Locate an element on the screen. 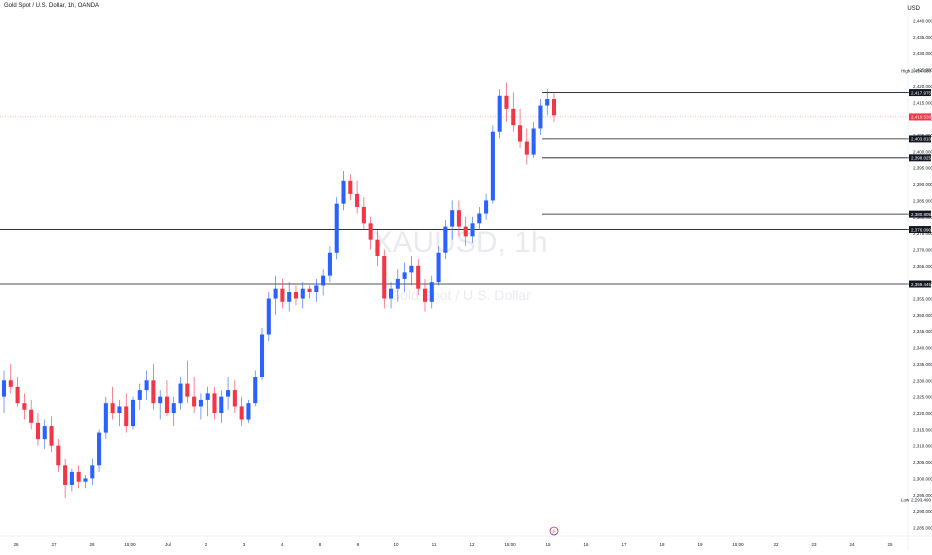  y-tick-label: 2,390.000 is located at coordinates (922, 184).